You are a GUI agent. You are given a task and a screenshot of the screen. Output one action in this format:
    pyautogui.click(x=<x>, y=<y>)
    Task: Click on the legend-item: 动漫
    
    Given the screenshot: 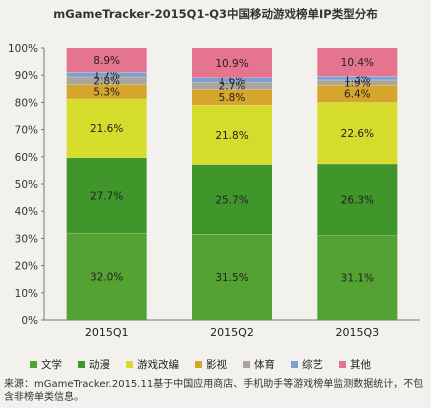 What is the action you would take?
    pyautogui.click(x=94, y=364)
    